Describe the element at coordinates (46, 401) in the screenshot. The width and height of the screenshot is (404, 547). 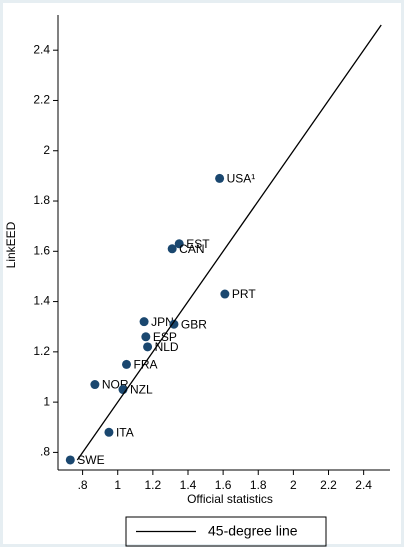
I see `y-tick-label: 1` at that location.